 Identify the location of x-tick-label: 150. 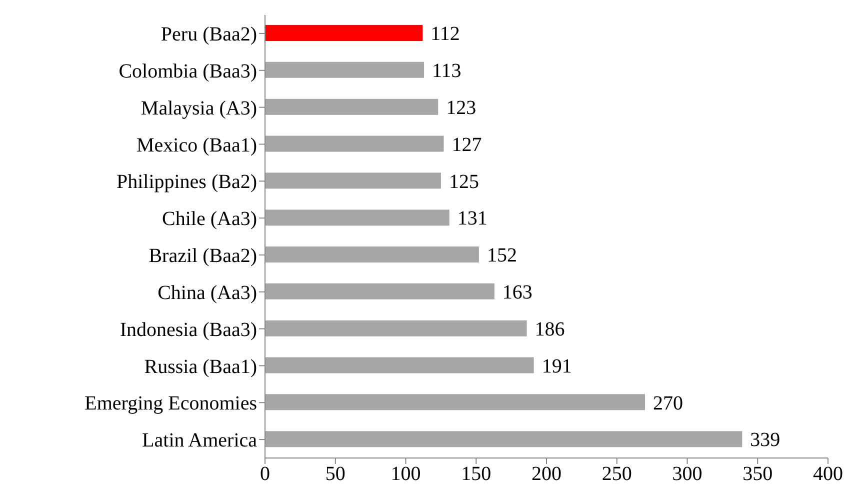
(476, 474).